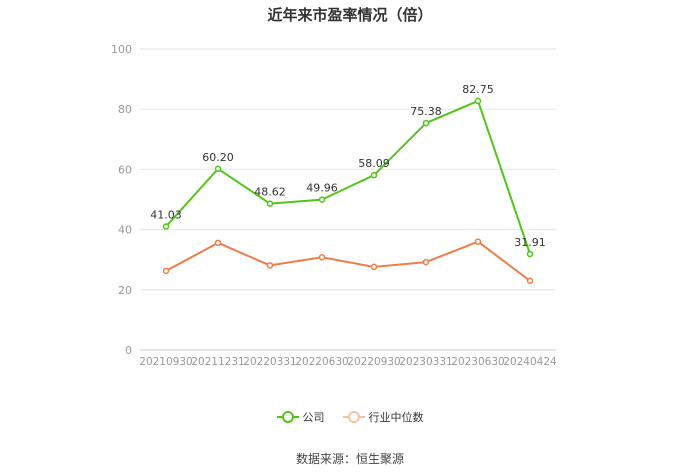 The image size is (700, 474). I want to click on legend-item-industry-median: 行业中位数, so click(383, 417).